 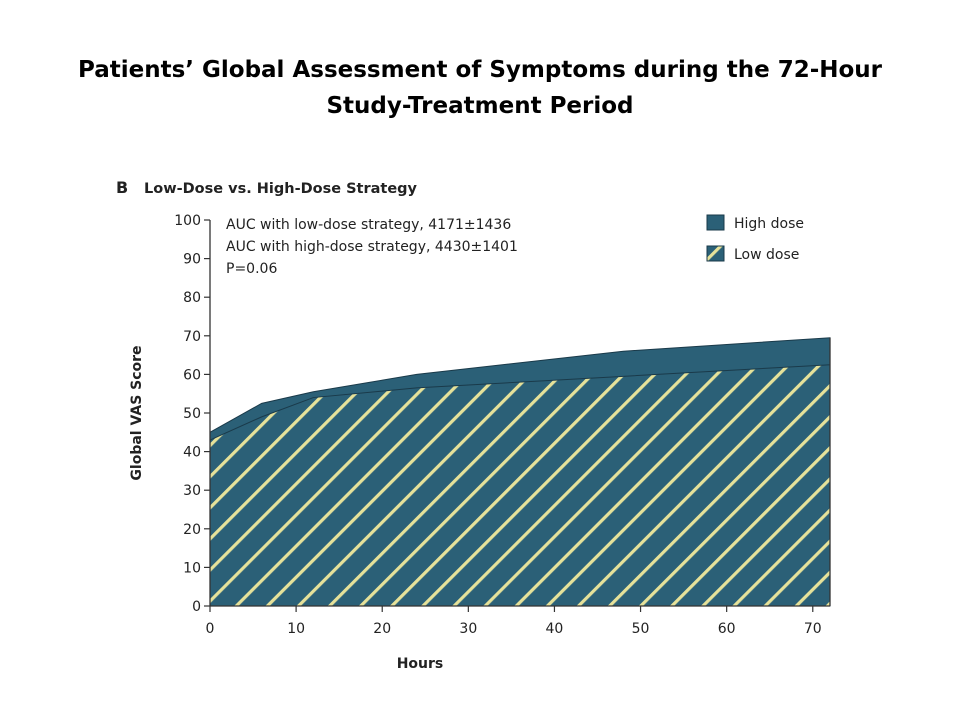 I want to click on chart-title: Low-Dose vs. High-Dose Strategy, so click(x=281, y=189).